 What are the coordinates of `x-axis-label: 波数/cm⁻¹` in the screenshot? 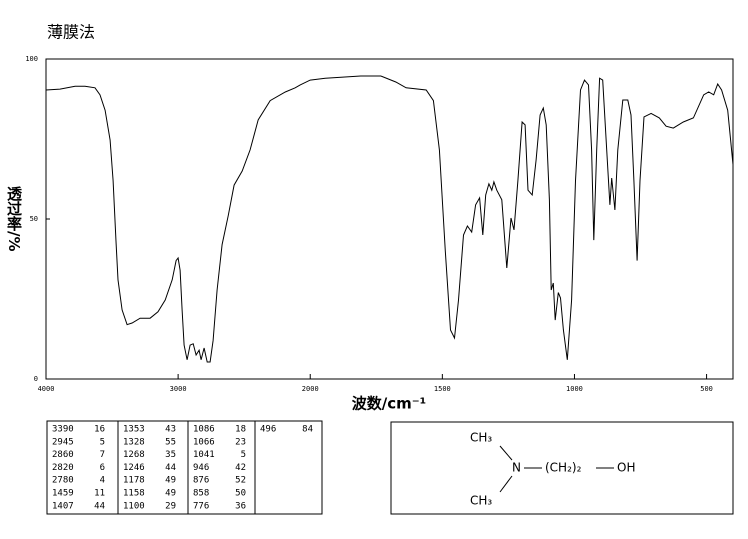 It's located at (389, 404).